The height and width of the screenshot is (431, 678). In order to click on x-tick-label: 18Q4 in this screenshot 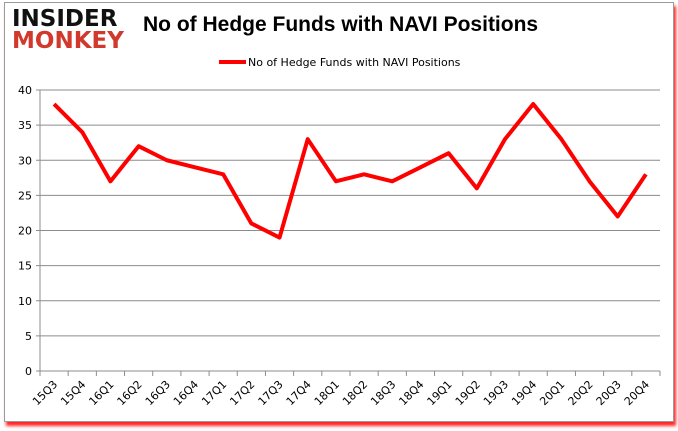, I will do `click(411, 393)`.